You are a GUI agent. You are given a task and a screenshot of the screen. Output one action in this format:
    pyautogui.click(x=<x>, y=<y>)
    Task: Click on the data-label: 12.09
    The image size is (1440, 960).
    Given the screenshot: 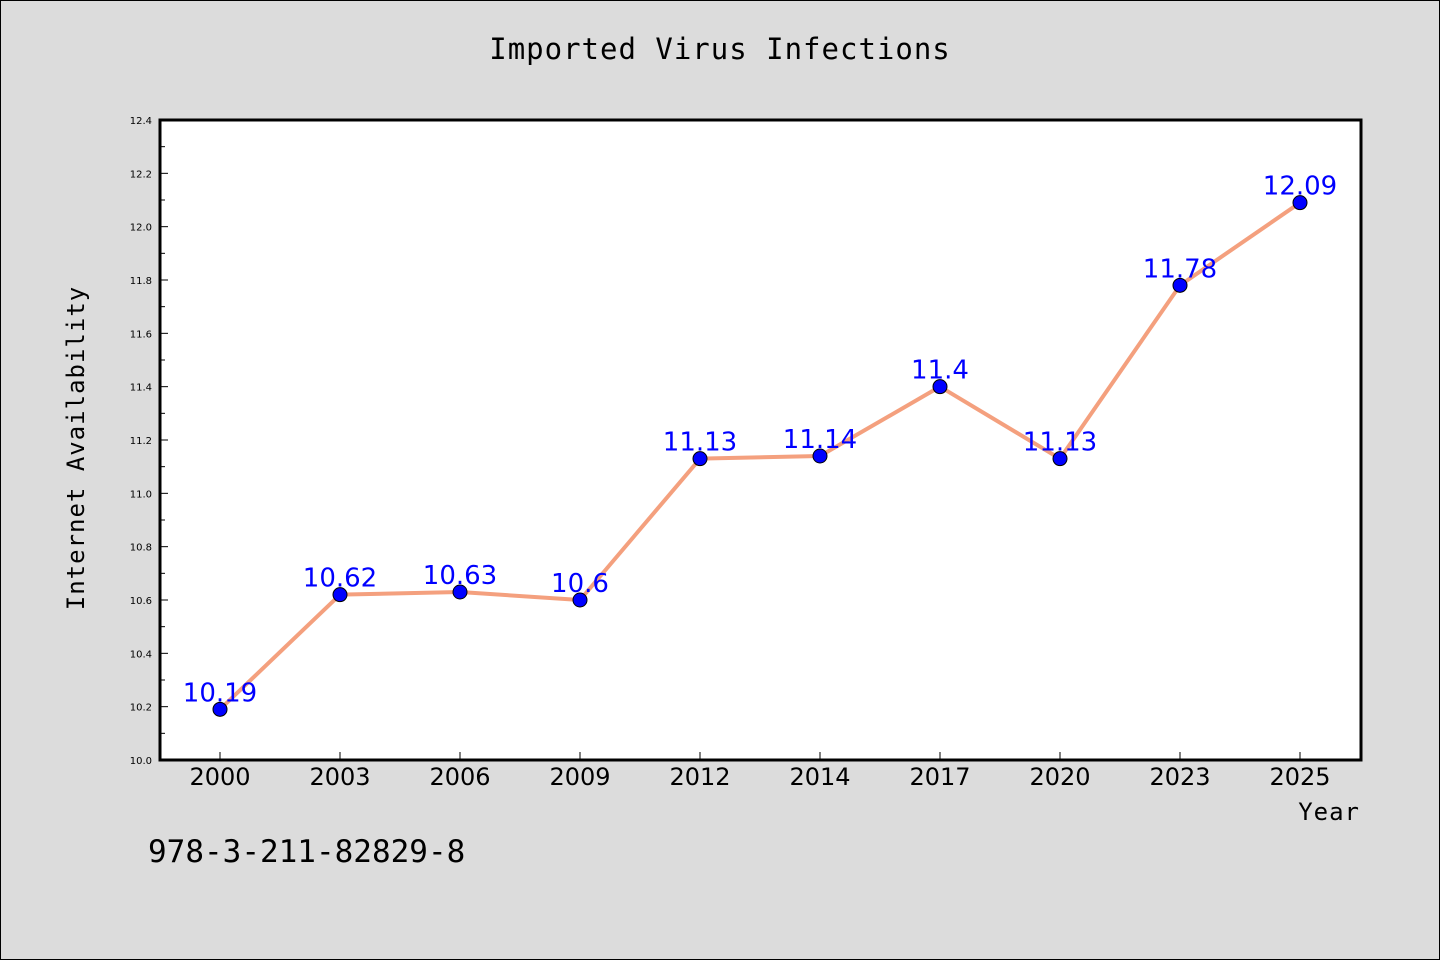 What is the action you would take?
    pyautogui.click(x=1300, y=187)
    